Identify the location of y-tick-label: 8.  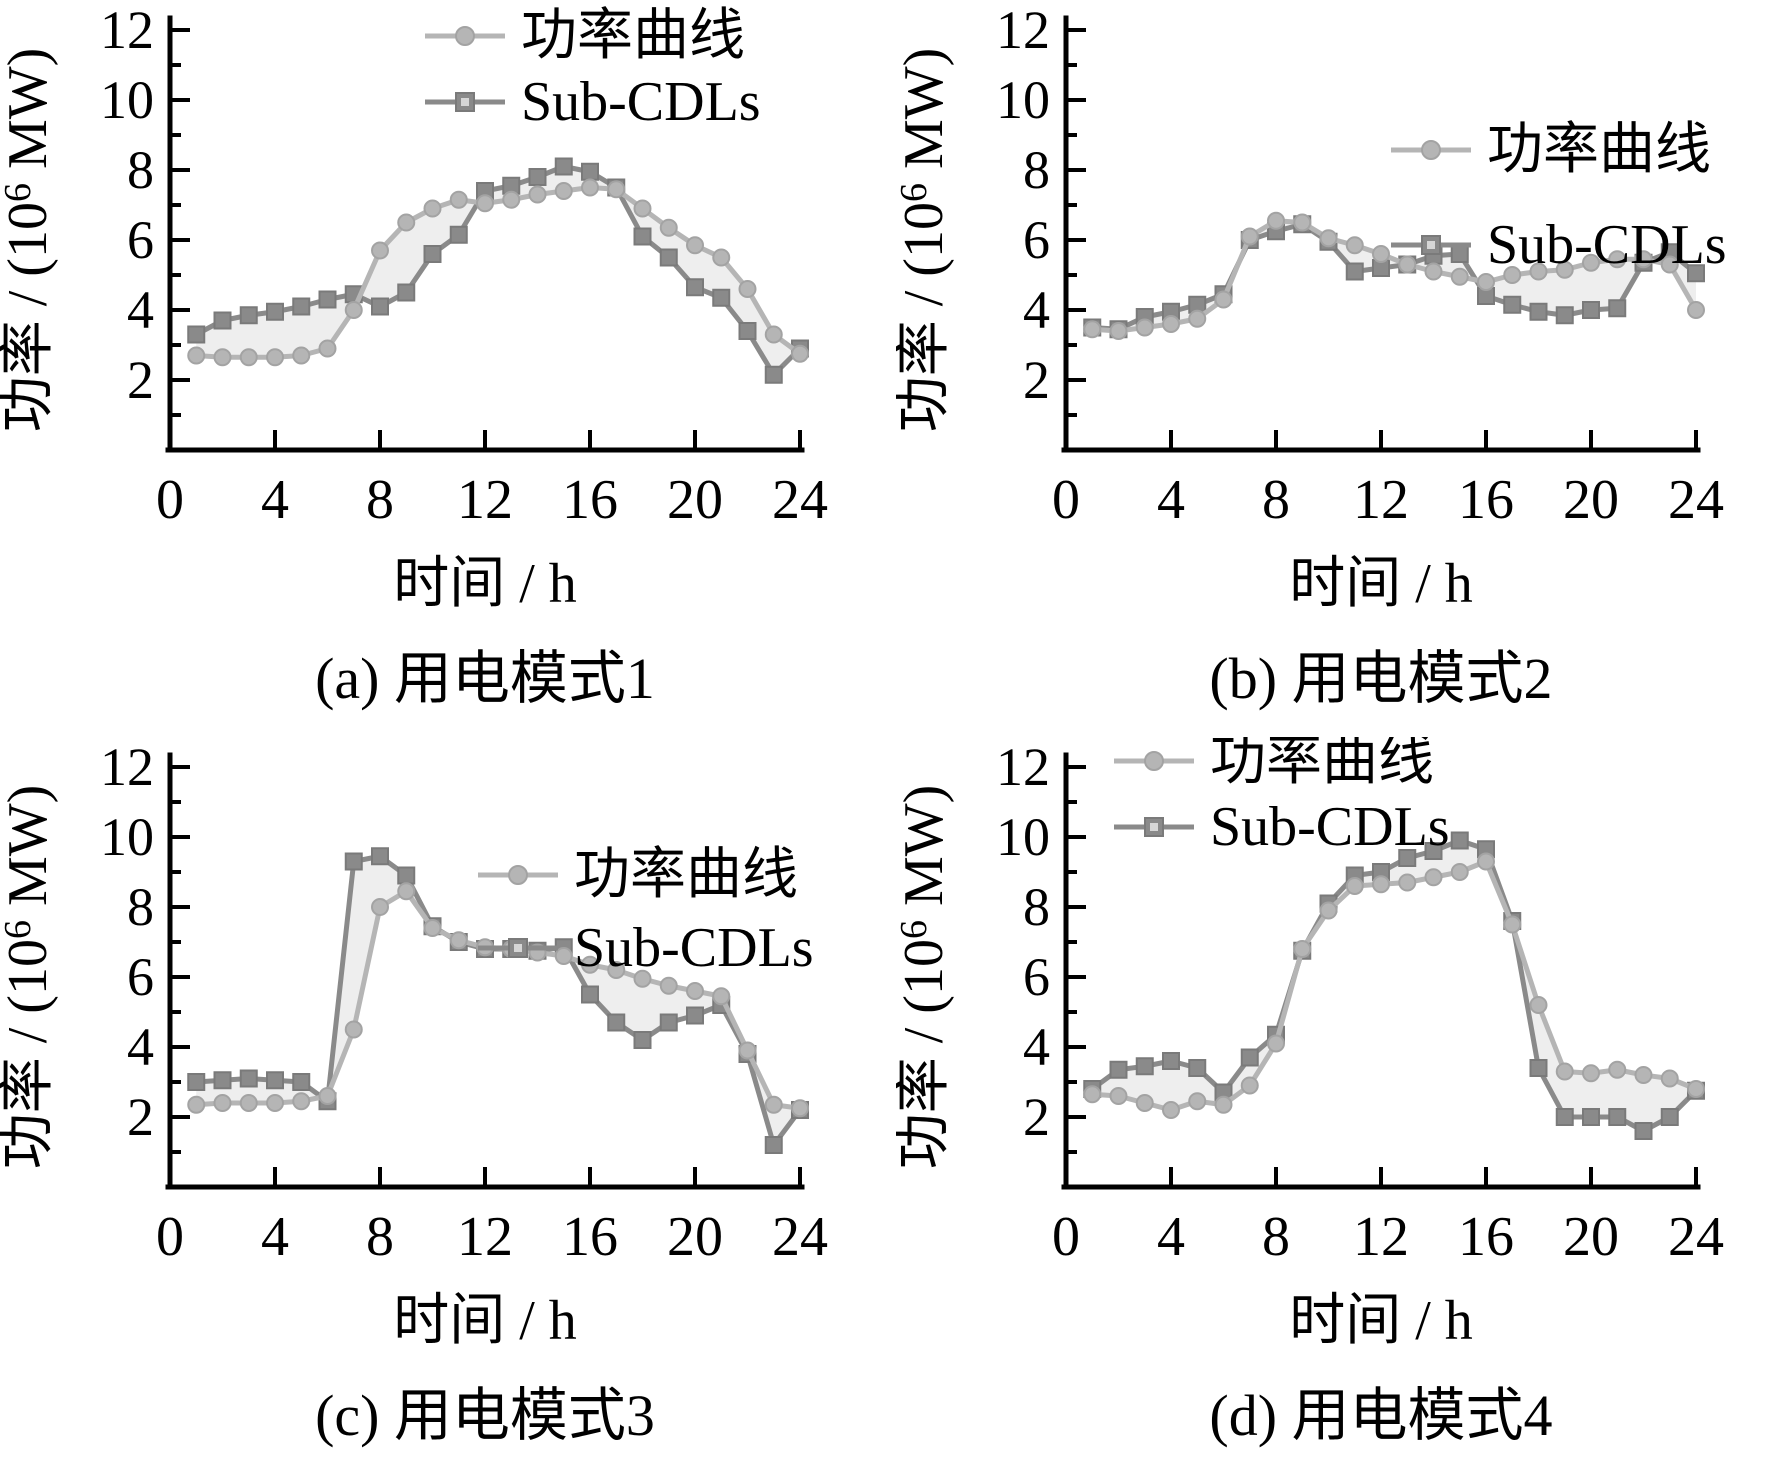
(1036, 170).